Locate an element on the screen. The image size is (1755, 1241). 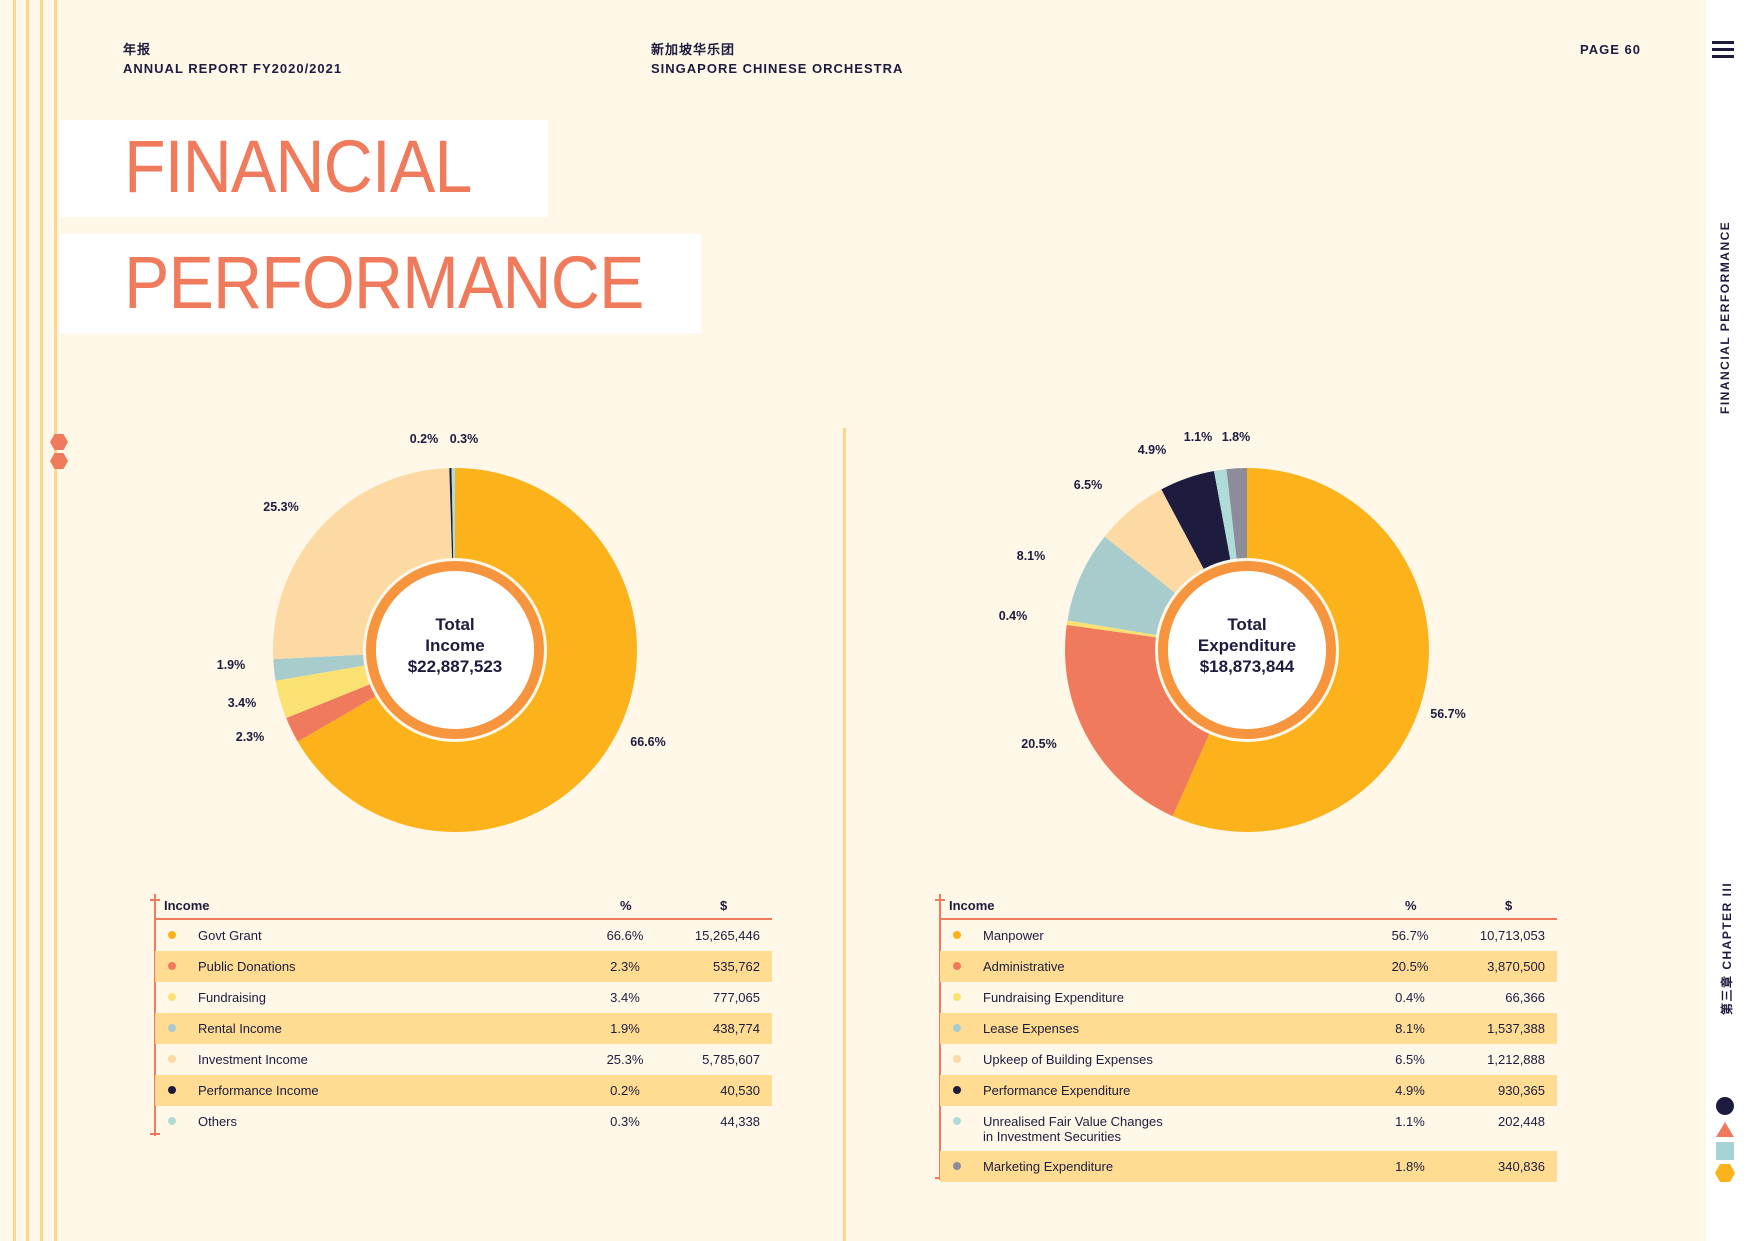
table-header: Income % $ is located at coordinates (1248, 907).